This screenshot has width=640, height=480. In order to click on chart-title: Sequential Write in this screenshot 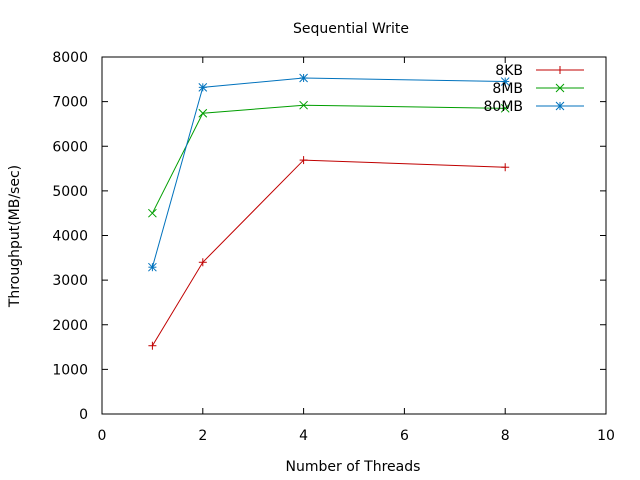, I will do `click(351, 29)`.